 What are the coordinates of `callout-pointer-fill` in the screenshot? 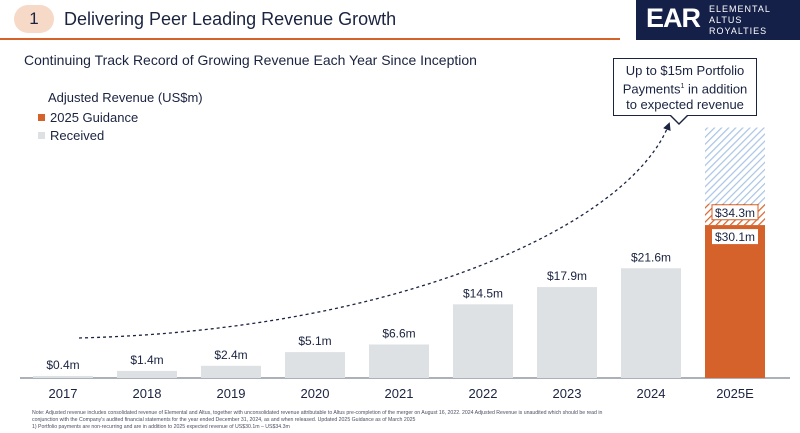 It's located at (679, 119).